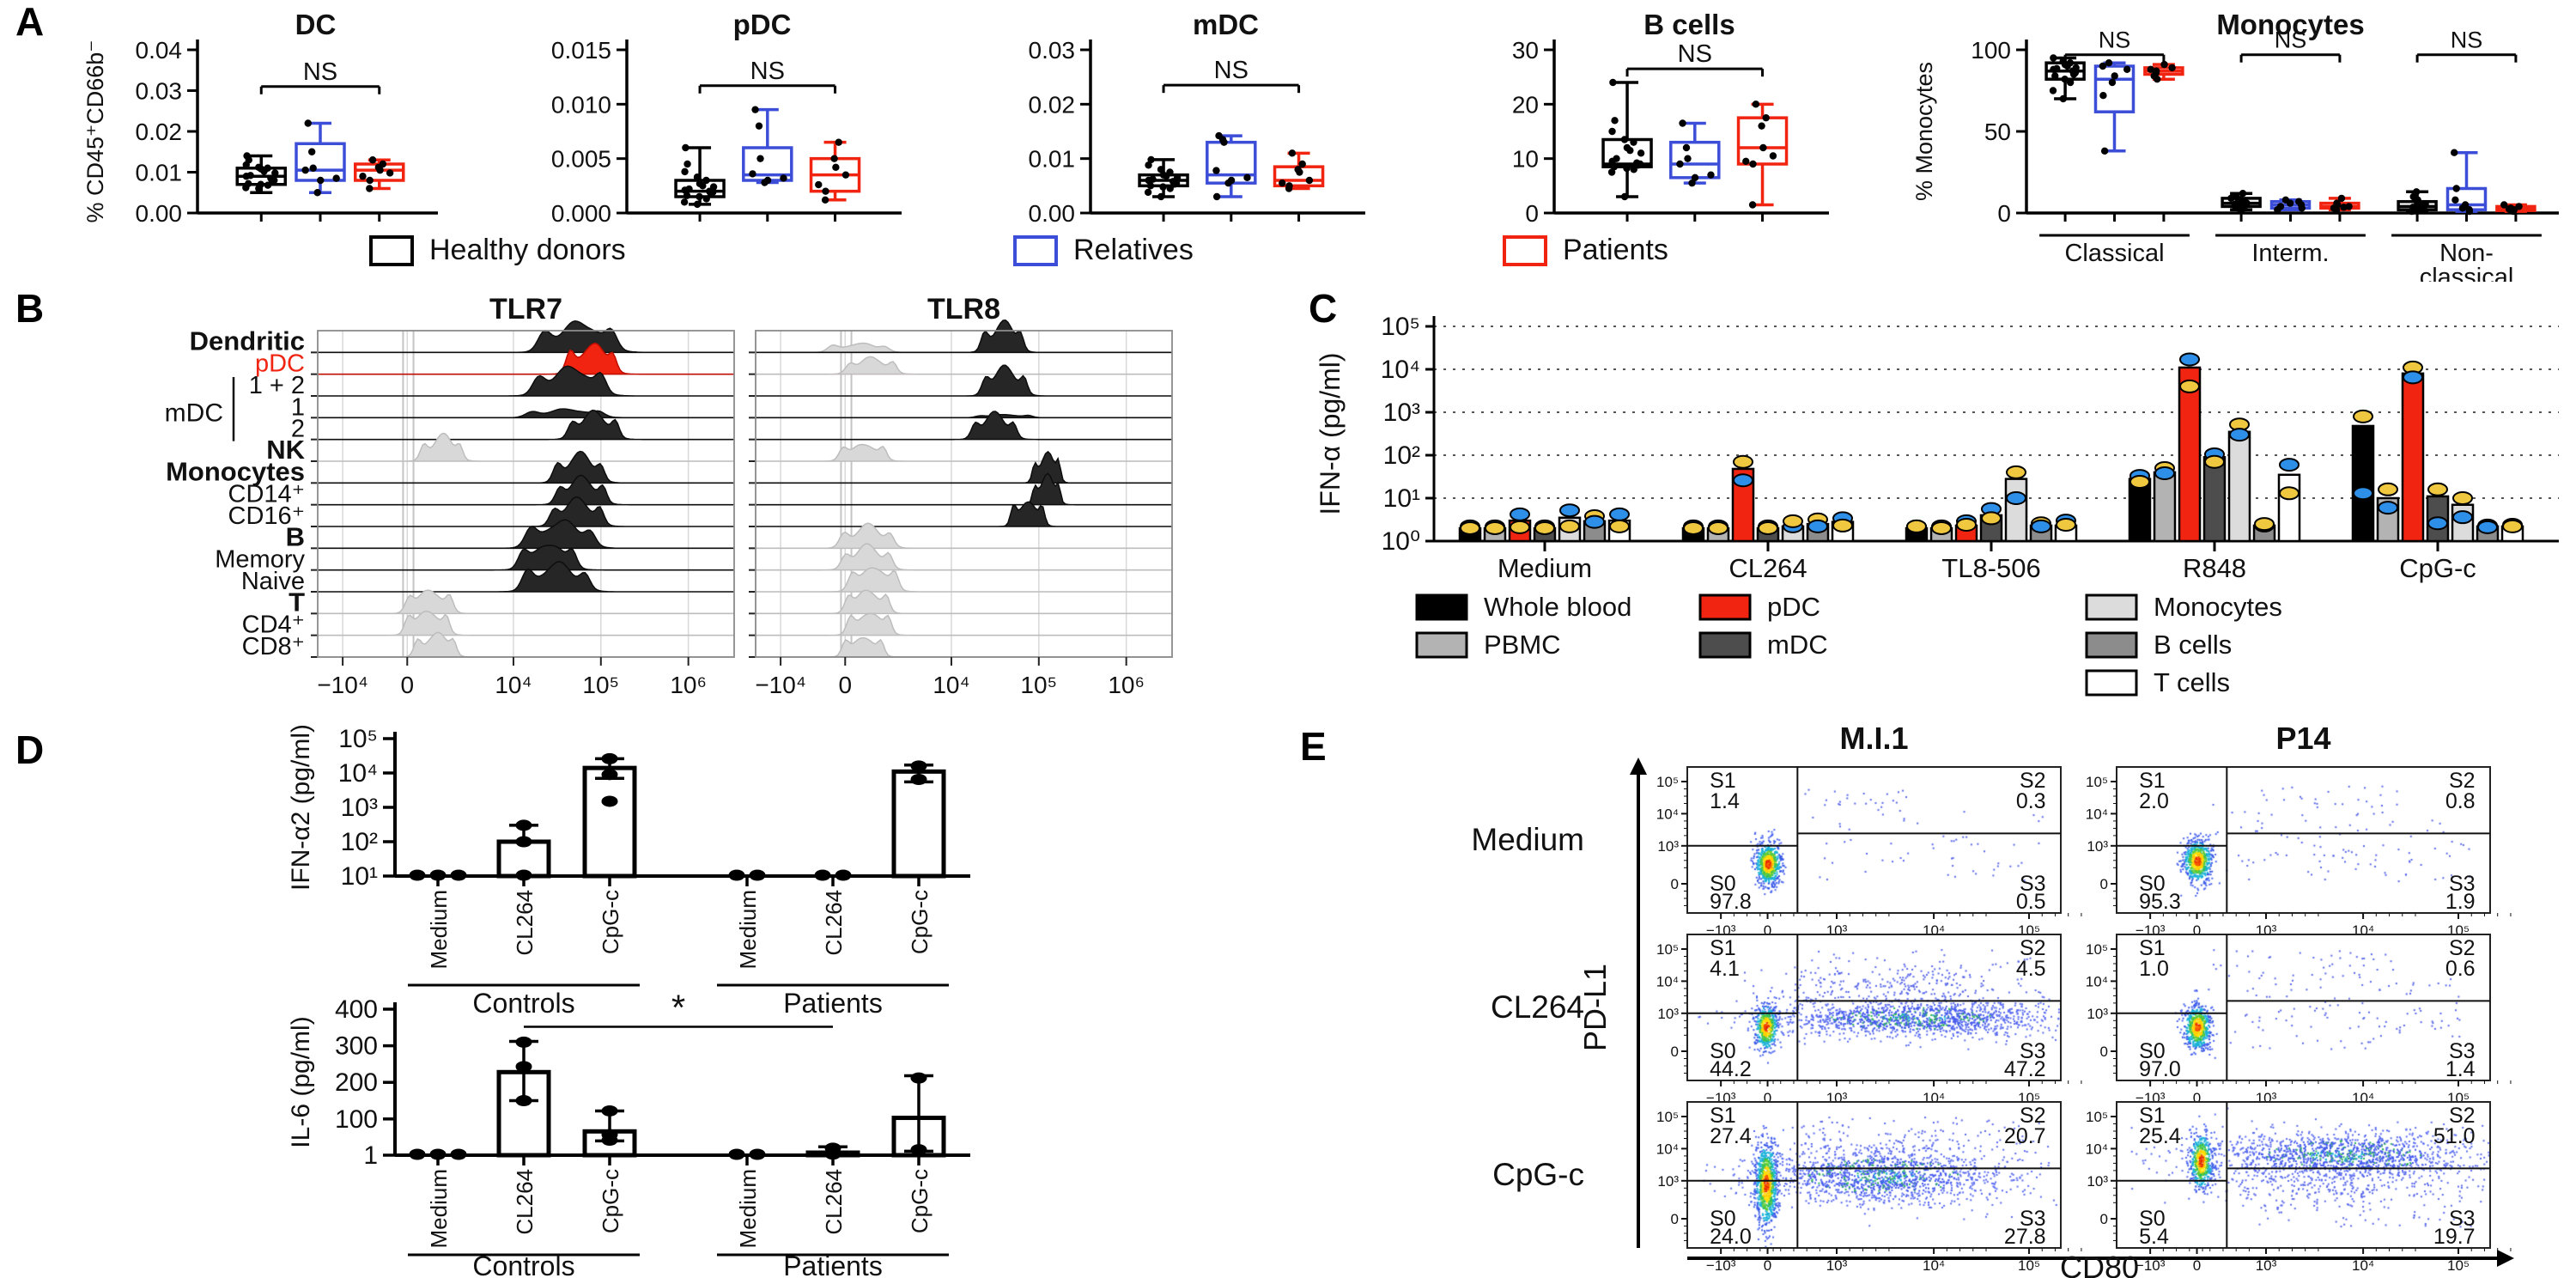  Describe the element at coordinates (297, 602) in the screenshot. I see `svg-text: T` at that location.